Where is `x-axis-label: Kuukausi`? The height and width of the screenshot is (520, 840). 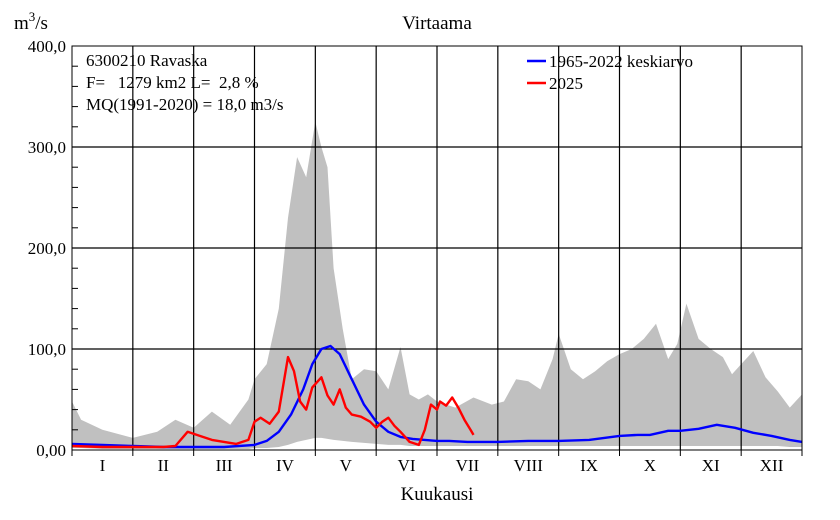 x-axis-label: Kuukausi is located at coordinates (437, 494).